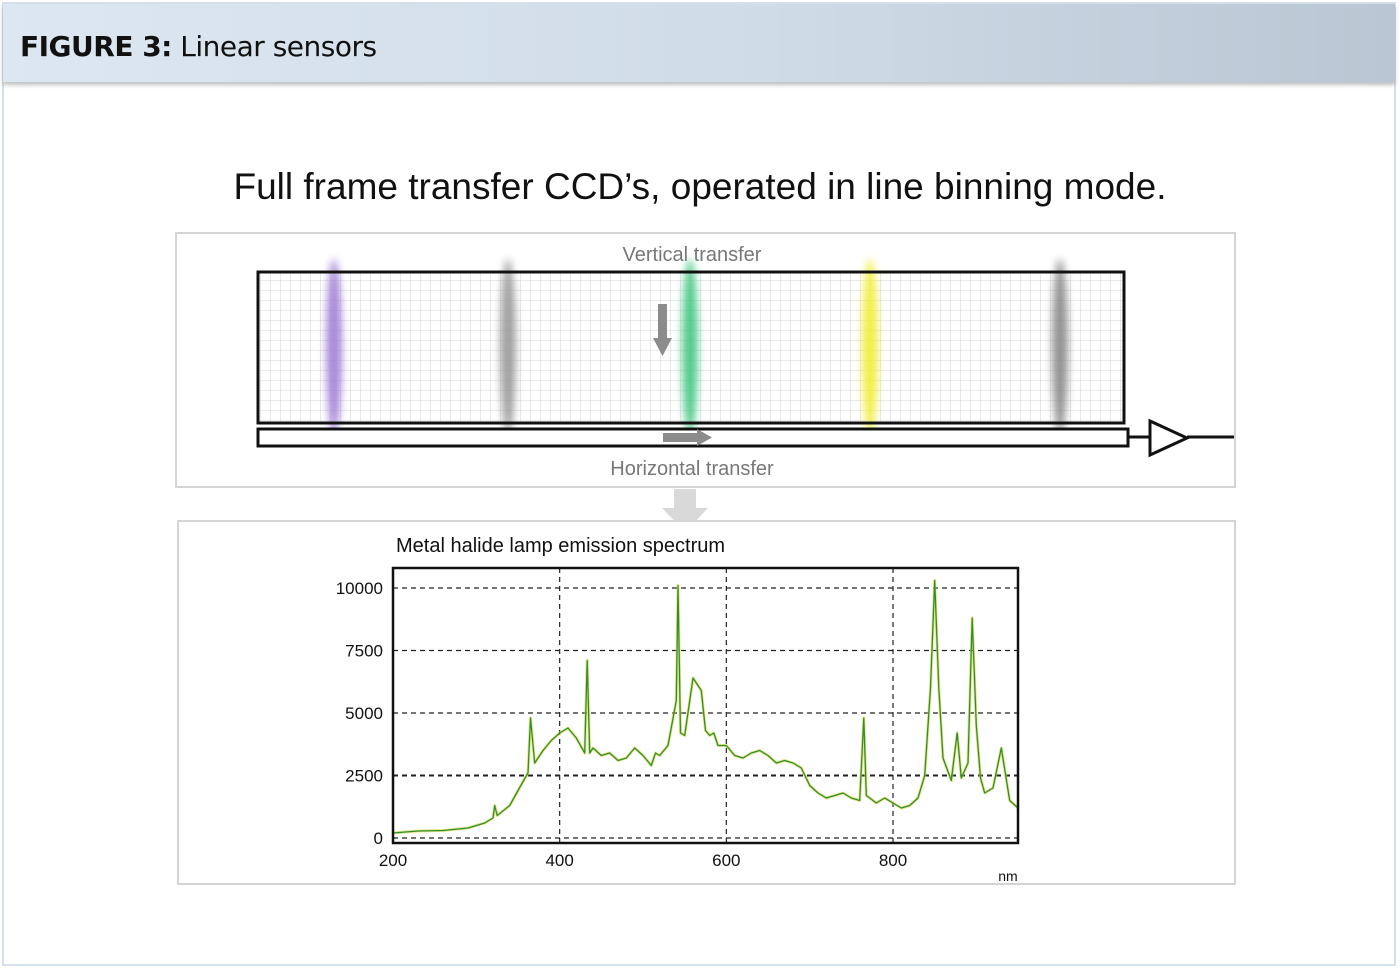  What do you see at coordinates (96, 46) in the screenshot?
I see `figure-label: FIGURE 3:` at bounding box center [96, 46].